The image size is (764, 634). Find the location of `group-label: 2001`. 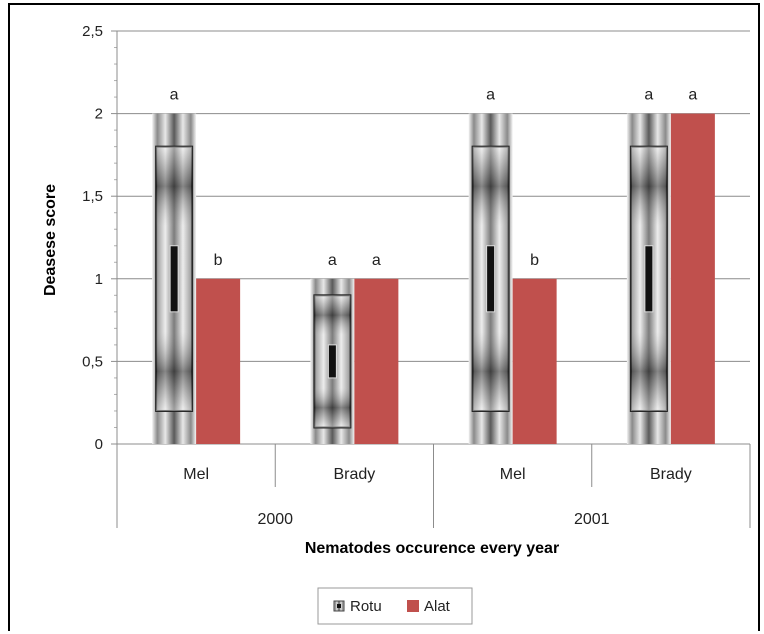

group-label: 2001 is located at coordinates (592, 519).